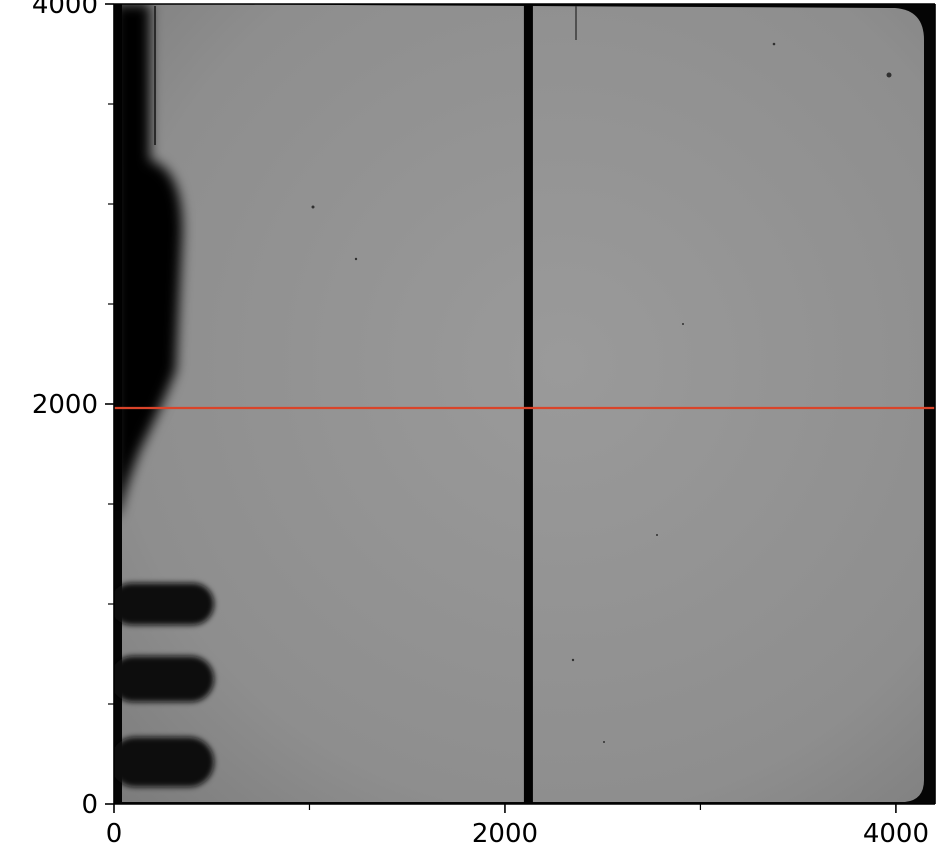 The height and width of the screenshot is (856, 938). I want to click on x-axis: 0 2000 4000, so click(517, 826).